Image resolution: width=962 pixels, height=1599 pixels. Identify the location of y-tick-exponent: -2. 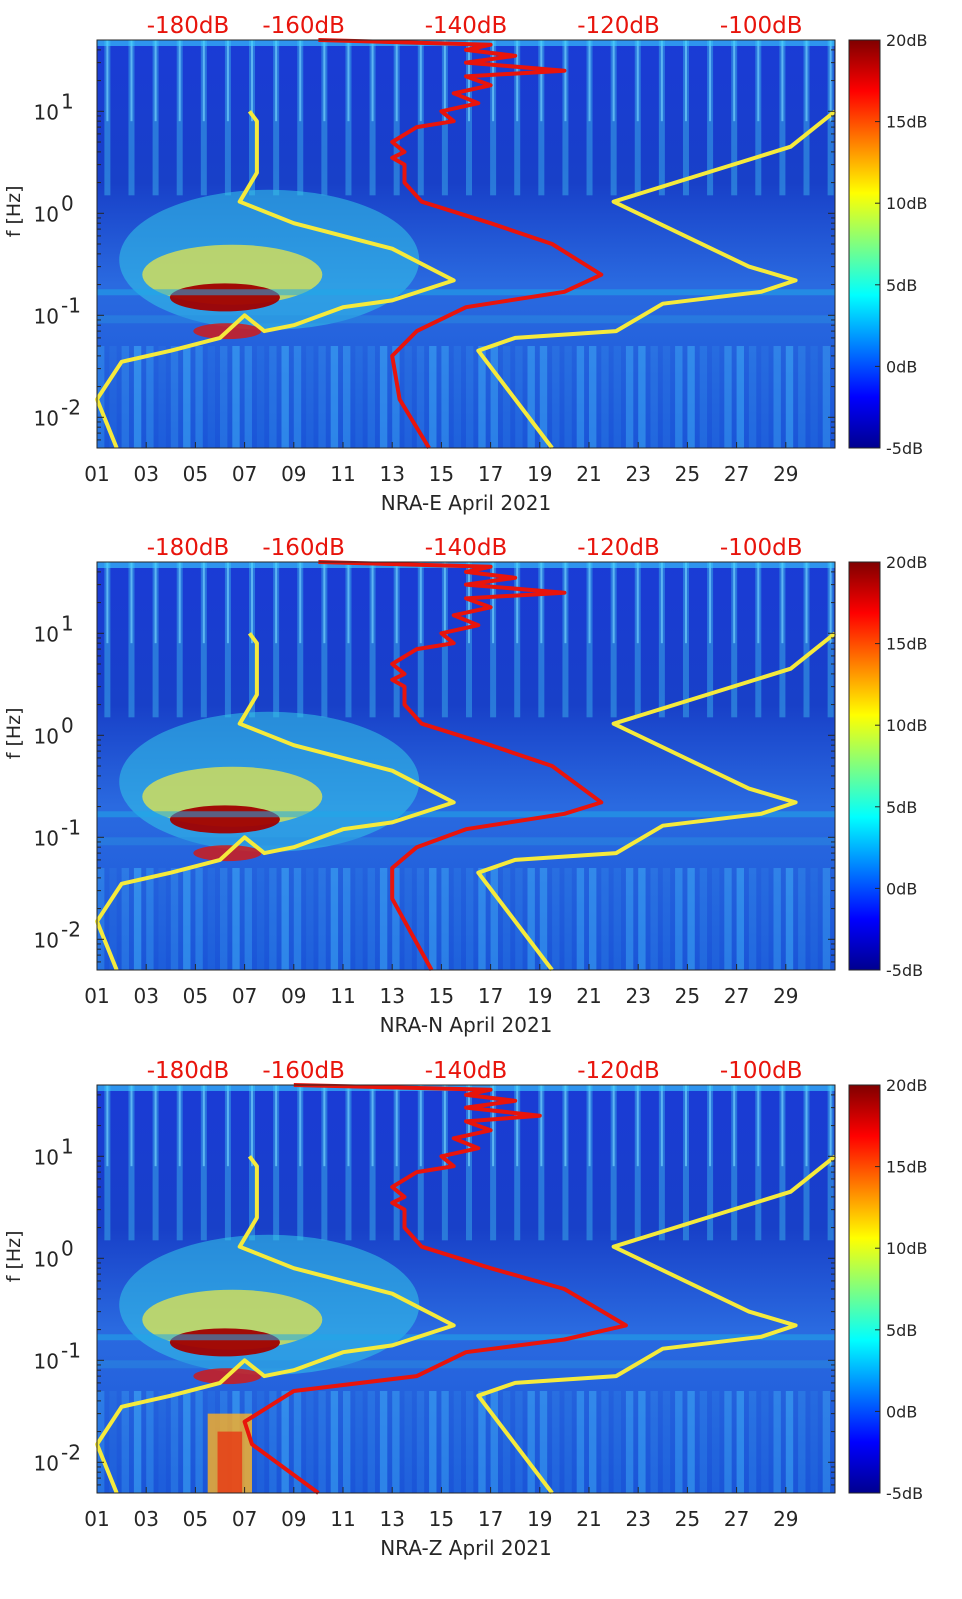
(71, 407).